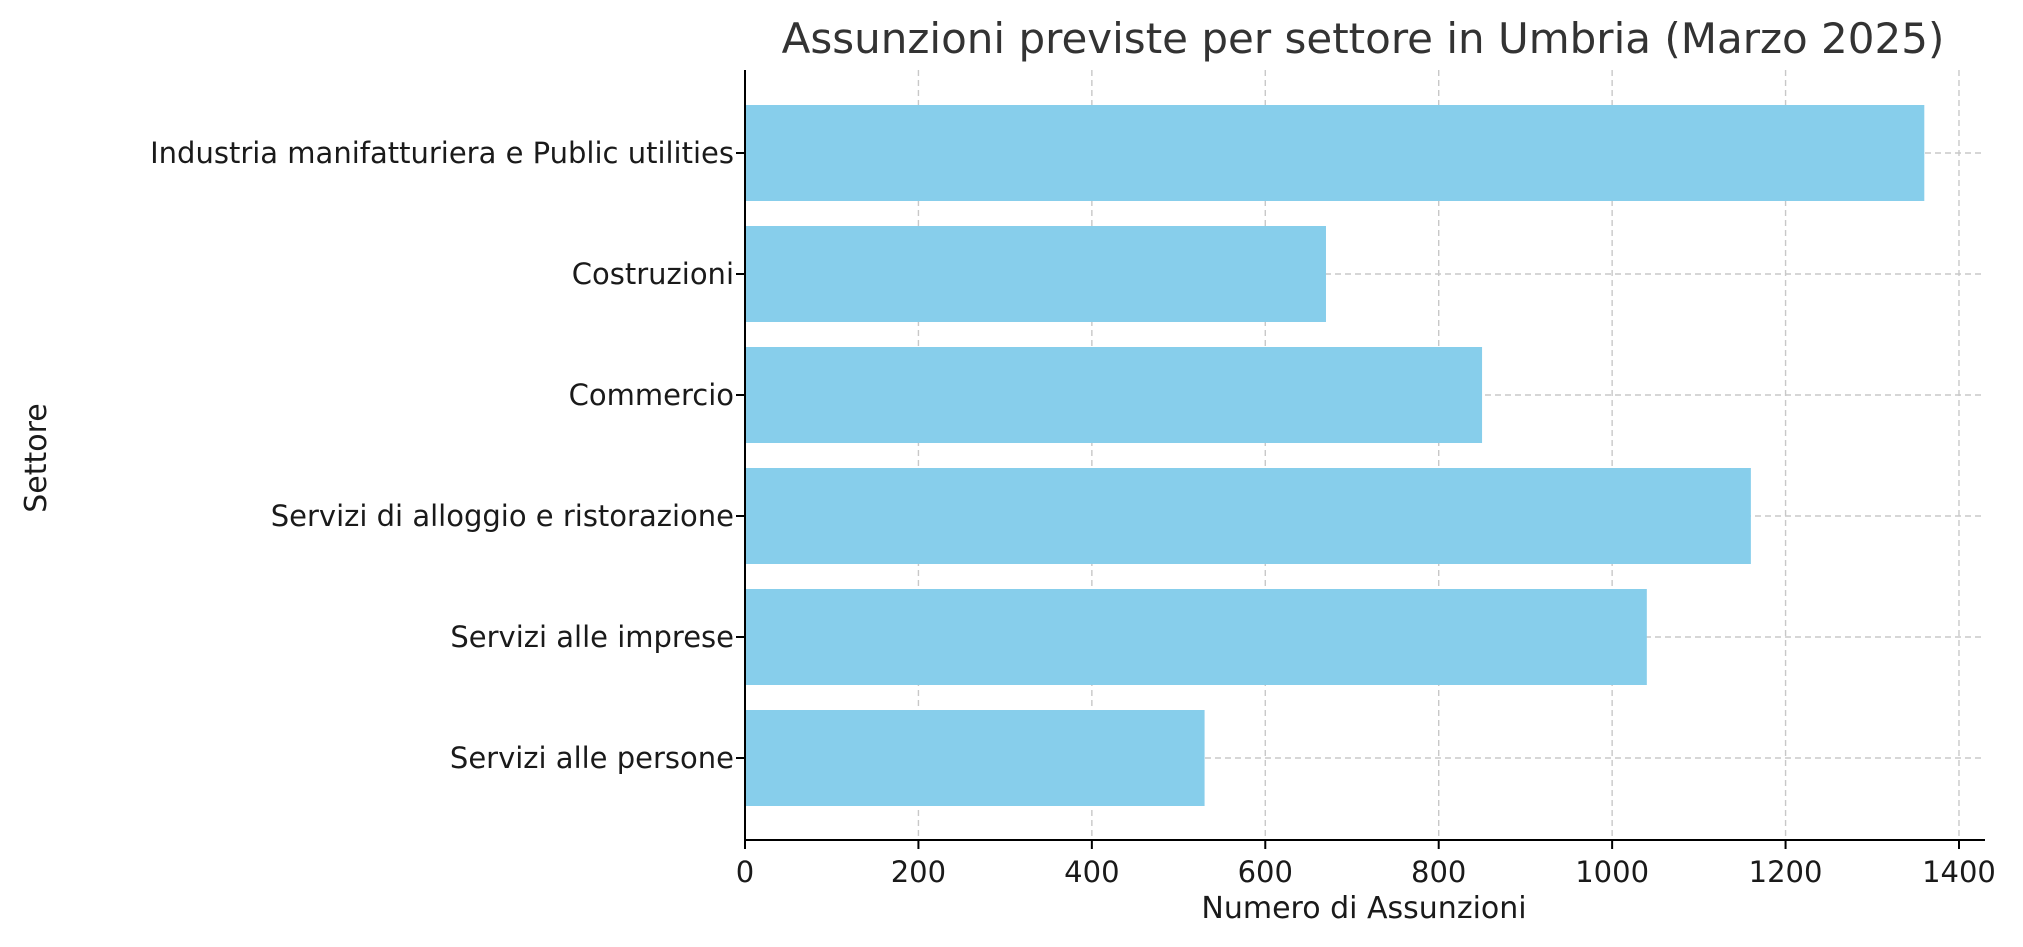 The width and height of the screenshot is (2023, 947). I want to click on y-axis-title: Settore, so click(36, 458).